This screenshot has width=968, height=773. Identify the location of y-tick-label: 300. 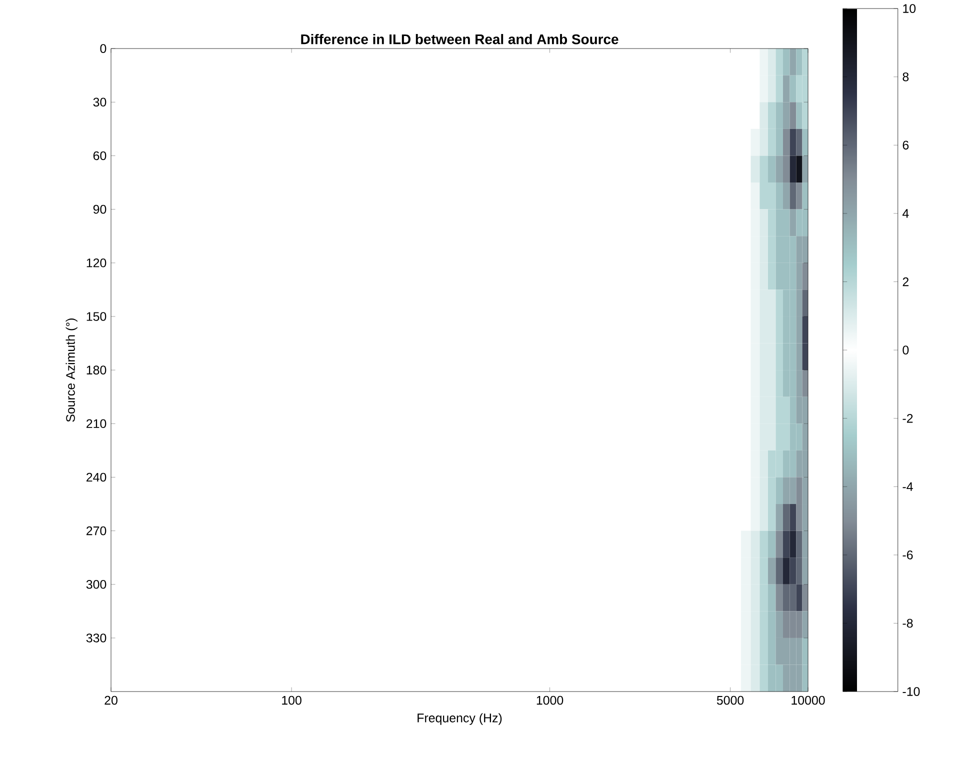
(96, 585).